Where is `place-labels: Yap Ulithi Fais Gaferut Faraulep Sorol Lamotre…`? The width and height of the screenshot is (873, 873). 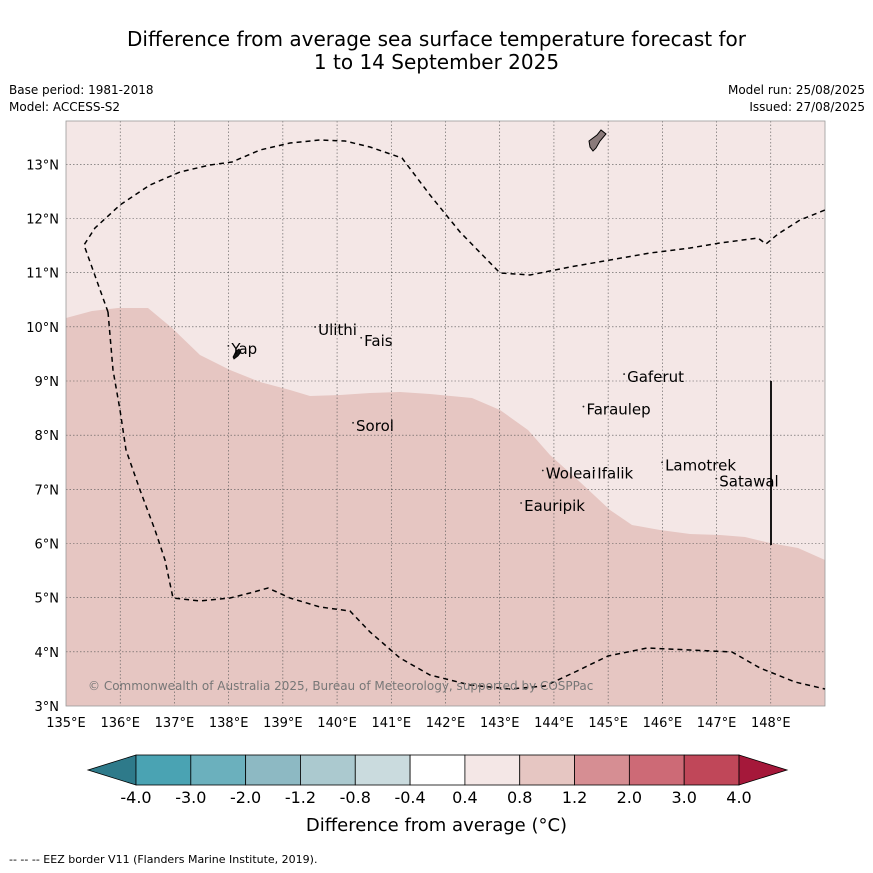 place-labels: Yap Ulithi Fais Gaferut Faraulep Sorol Lamotre… is located at coordinates (504, 418).